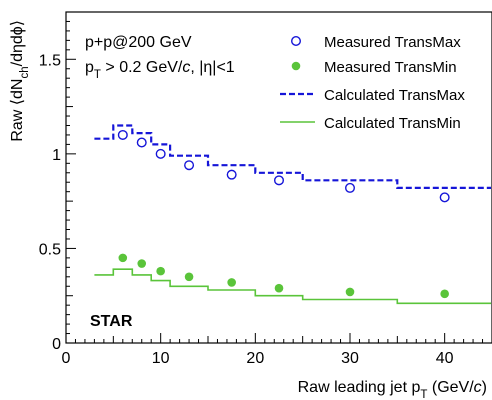 The image size is (492, 400). What do you see at coordinates (296, 41) in the screenshot?
I see `legend-swatch-measured-transmax` at bounding box center [296, 41].